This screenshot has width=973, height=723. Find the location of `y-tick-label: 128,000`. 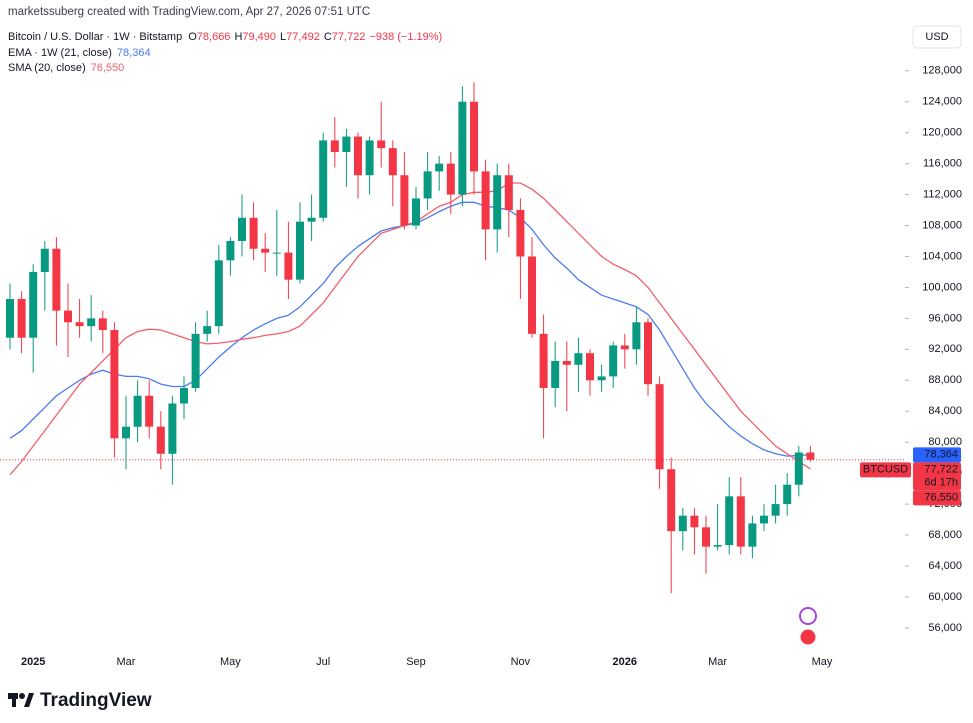

y-tick-label: 128,000 is located at coordinates (942, 71).